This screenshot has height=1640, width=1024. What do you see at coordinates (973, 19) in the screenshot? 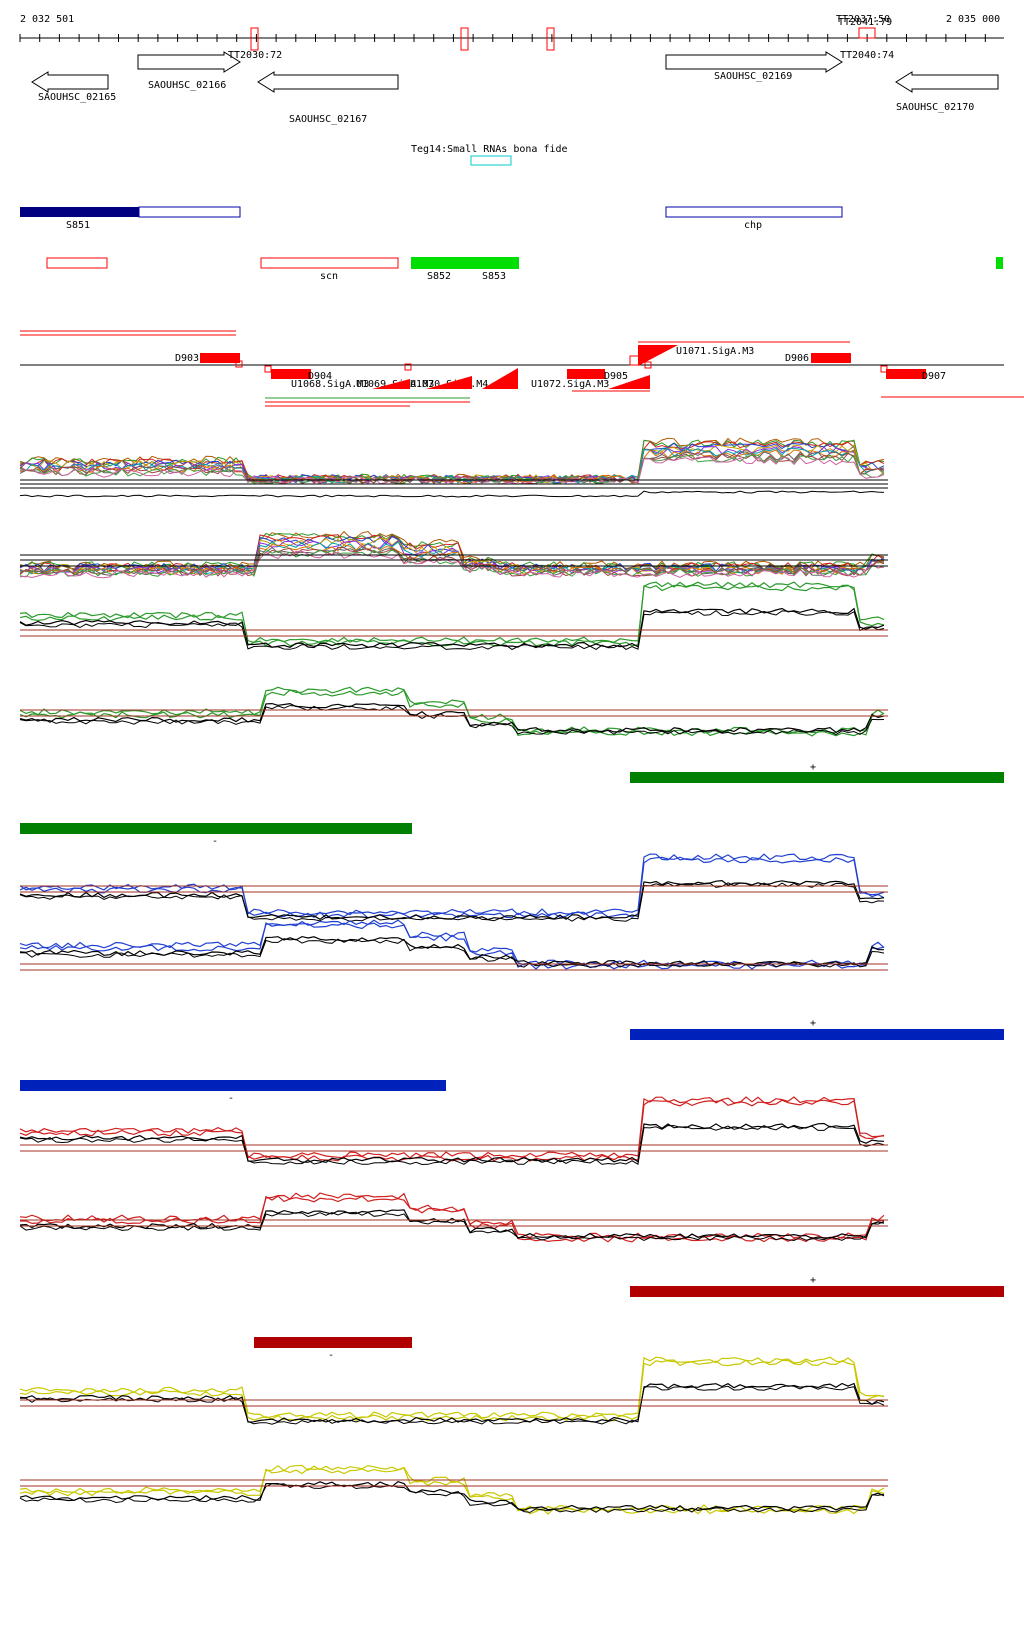
I see `ruler-end-label: 2 035 000` at bounding box center [973, 19].